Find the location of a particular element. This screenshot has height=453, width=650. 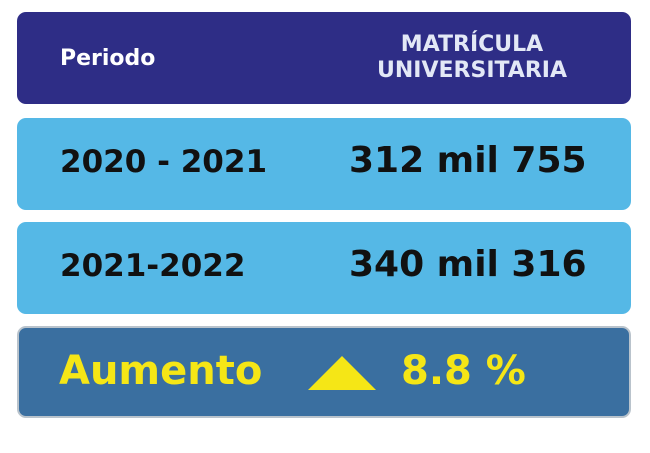

header-enrollment: MATRÍCULA UNIVERSITARIA is located at coordinates (472, 57).